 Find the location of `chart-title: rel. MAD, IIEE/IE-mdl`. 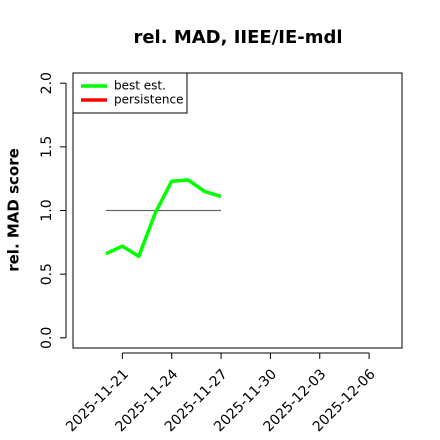

chart-title: rel. MAD, IIEE/IE-mdl is located at coordinates (237, 37).